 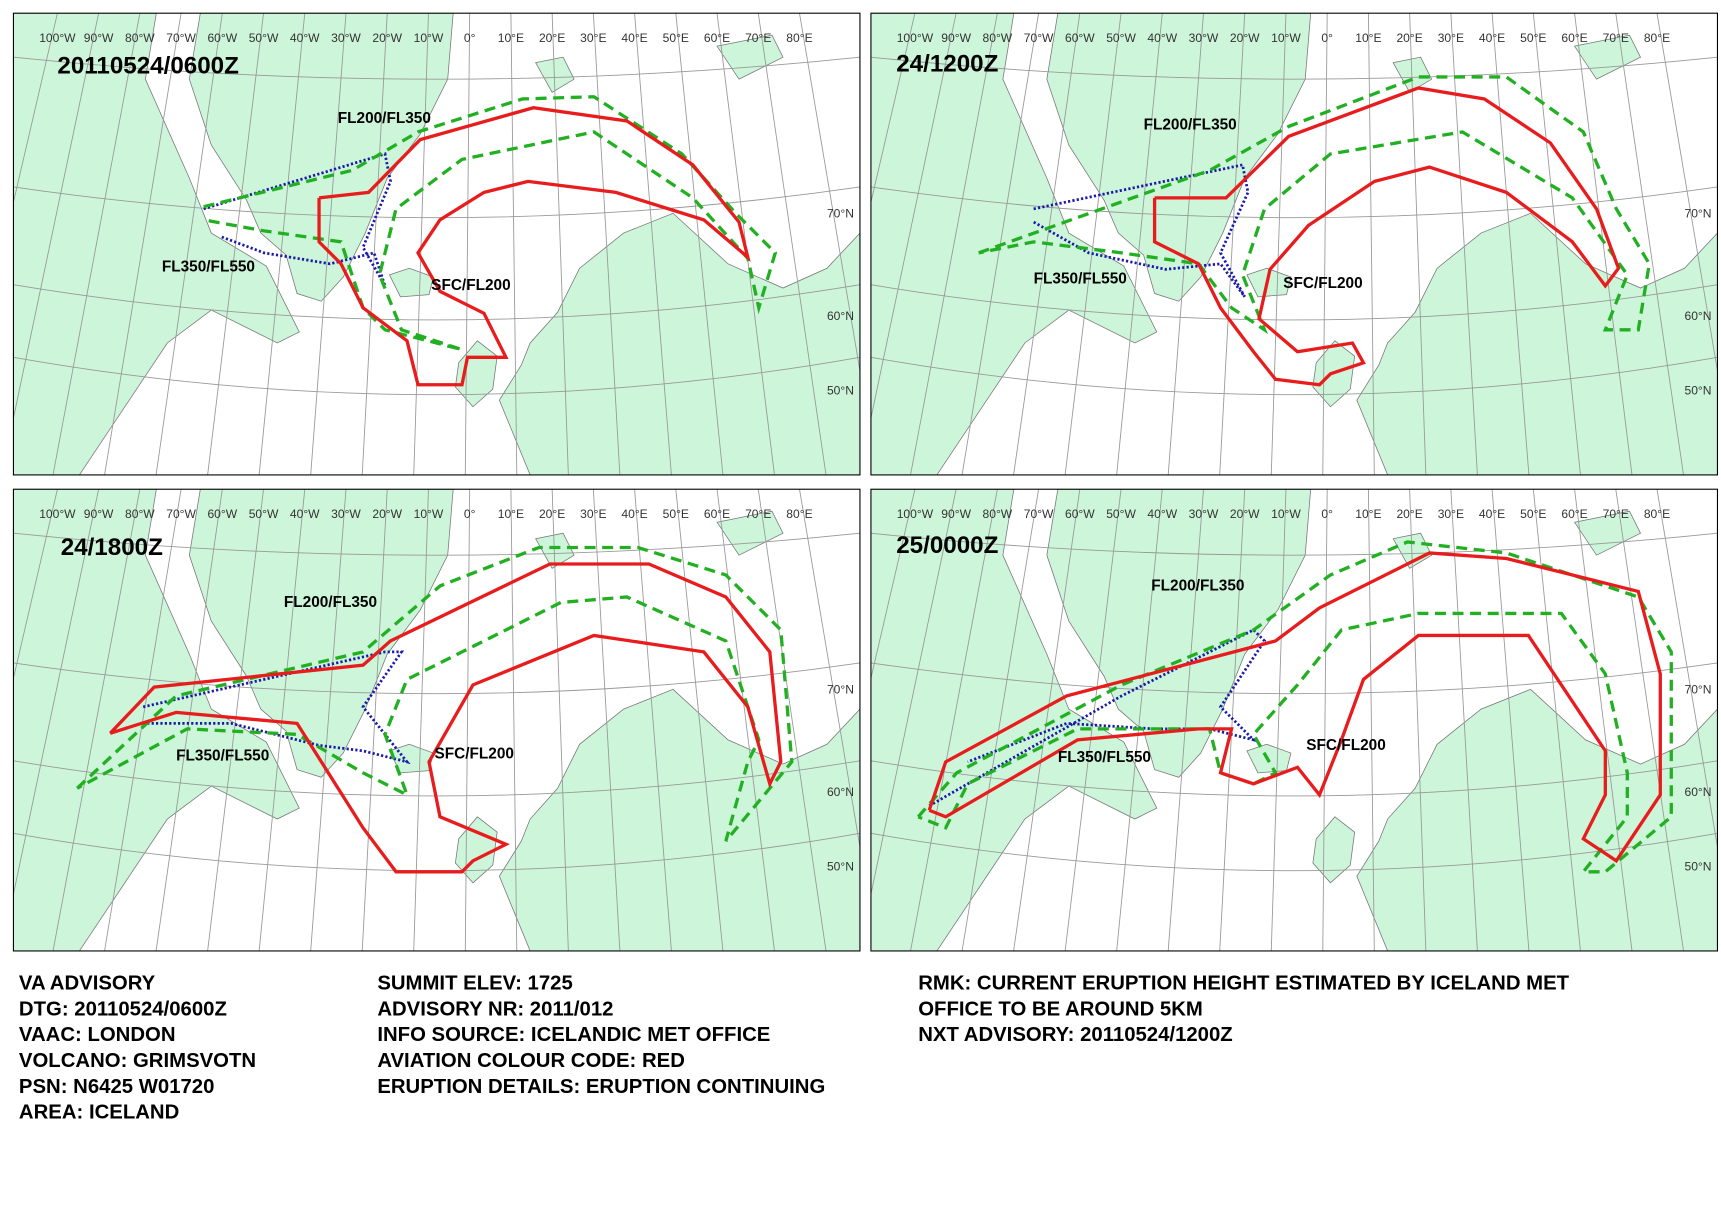 What do you see at coordinates (87, 983) in the screenshot?
I see `advisory-line: VA ADVISORY` at bounding box center [87, 983].